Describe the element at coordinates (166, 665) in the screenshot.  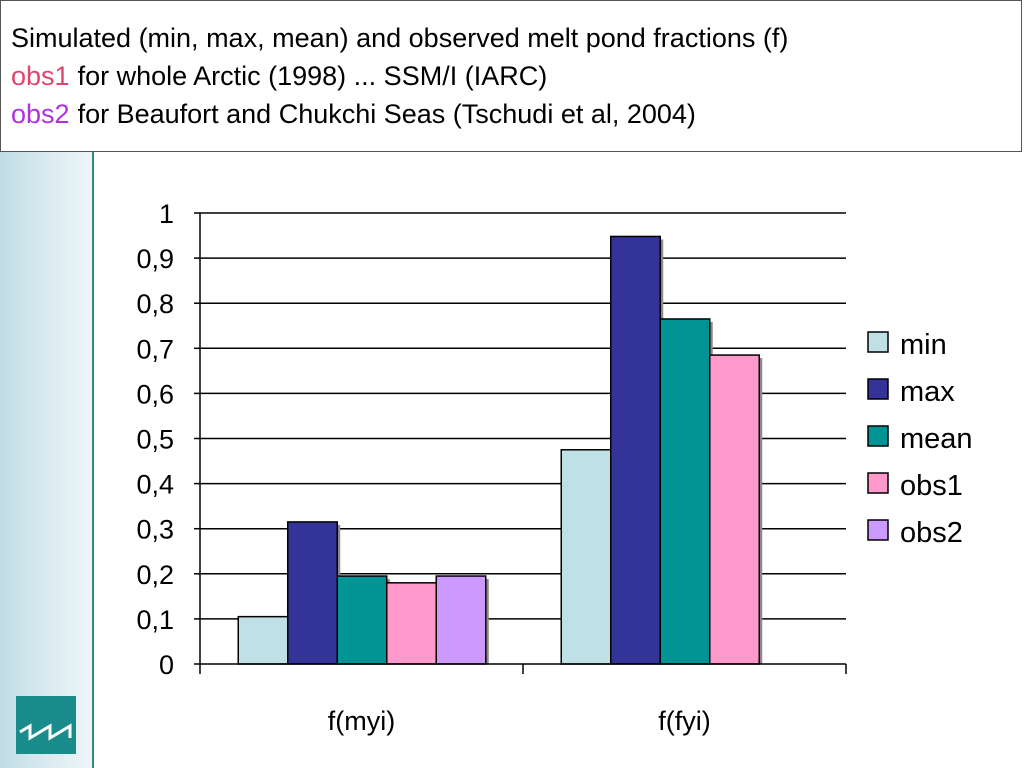
I see `y-tick-label: 0` at that location.